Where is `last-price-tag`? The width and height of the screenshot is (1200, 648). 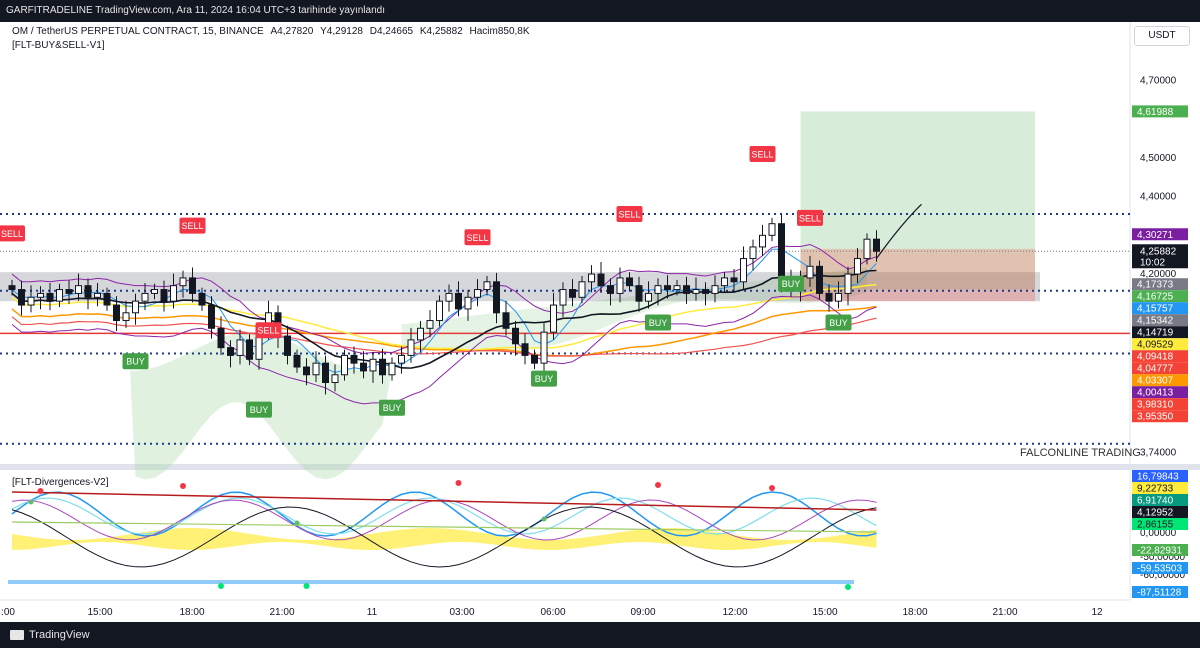 last-price-tag is located at coordinates (1160, 256).